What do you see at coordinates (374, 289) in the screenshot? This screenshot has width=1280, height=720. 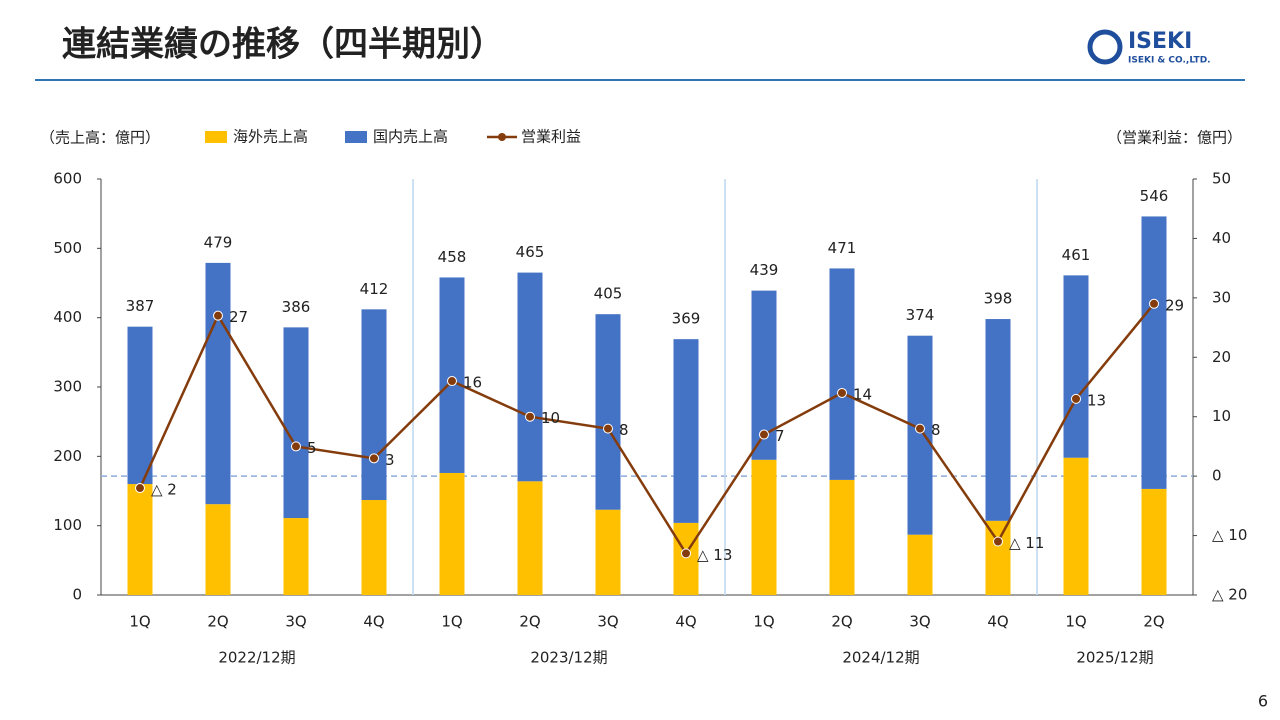 I see `total-label: 412` at bounding box center [374, 289].